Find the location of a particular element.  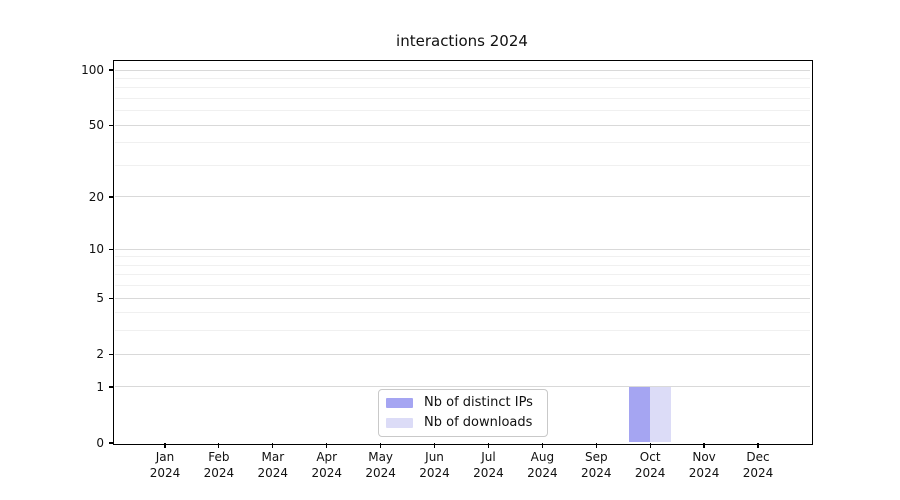

chart-title: interactions 2024 is located at coordinates (462, 41).